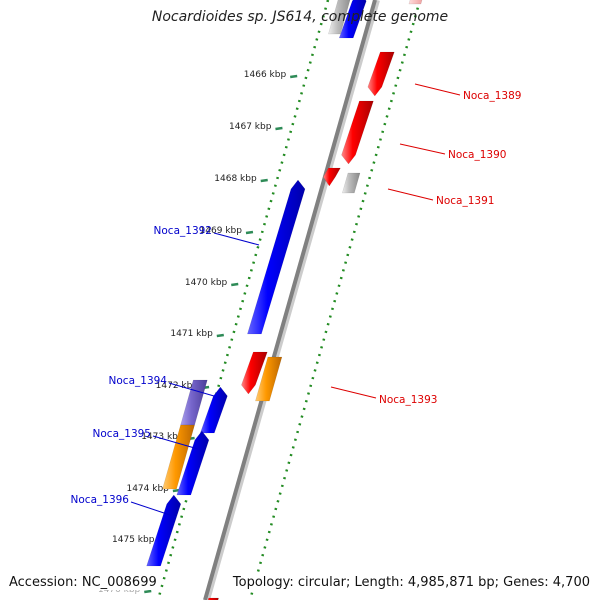 Image resolution: width=600 pixels, height=604 pixels. What do you see at coordinates (465, 201) in the screenshot?
I see `gene-label-noca-1391: Noca_1391` at bounding box center [465, 201].